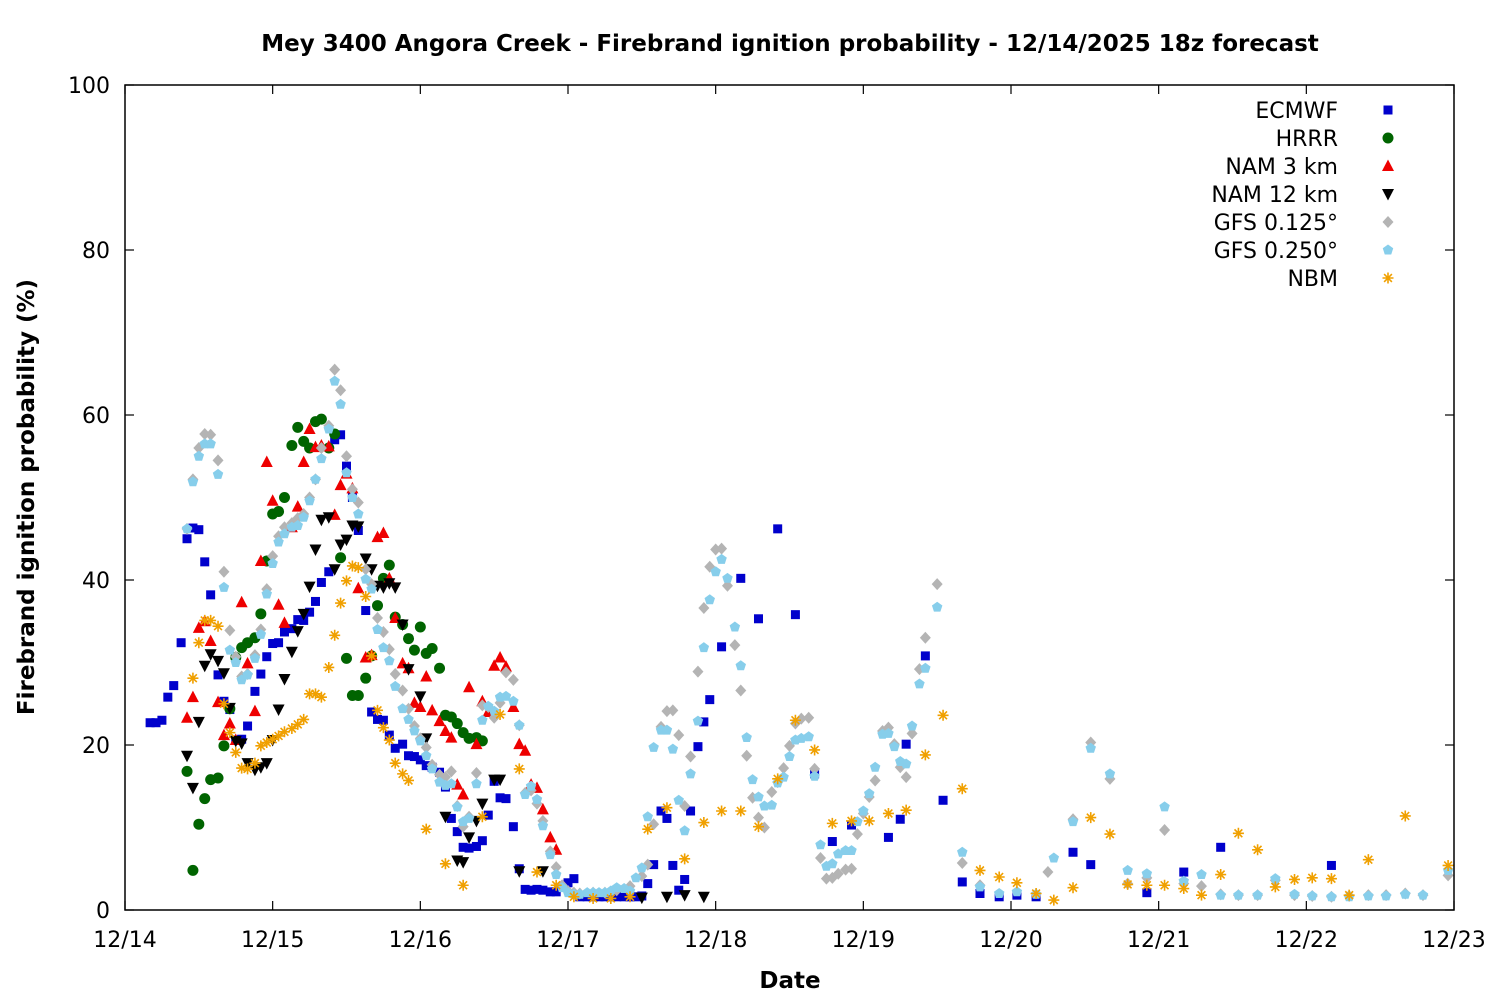 The height and width of the screenshot is (1000, 1500). What do you see at coordinates (334, 644) in the screenshot?
I see `series-hrrr` at bounding box center [334, 644].